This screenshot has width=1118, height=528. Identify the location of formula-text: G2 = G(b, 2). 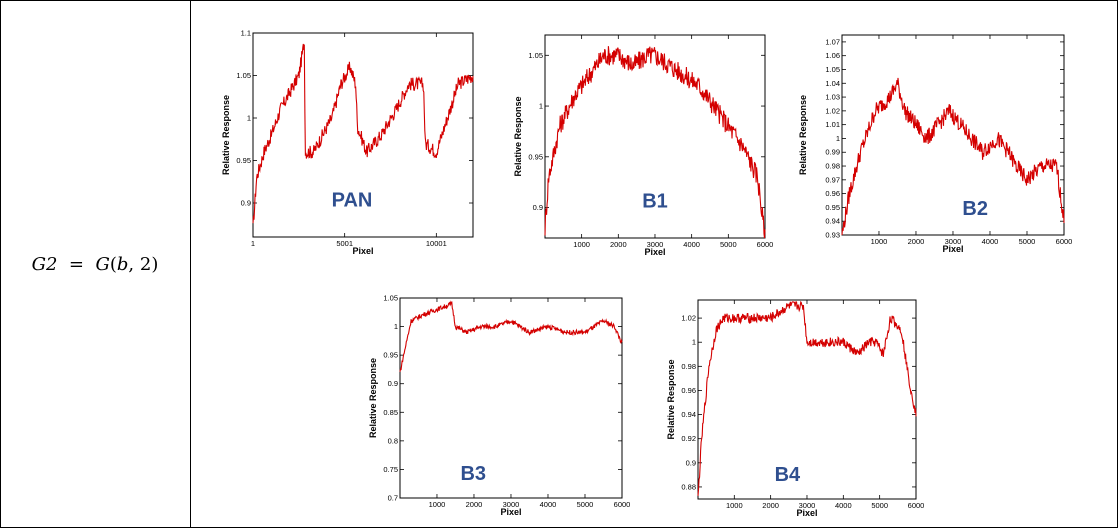
(95, 264).